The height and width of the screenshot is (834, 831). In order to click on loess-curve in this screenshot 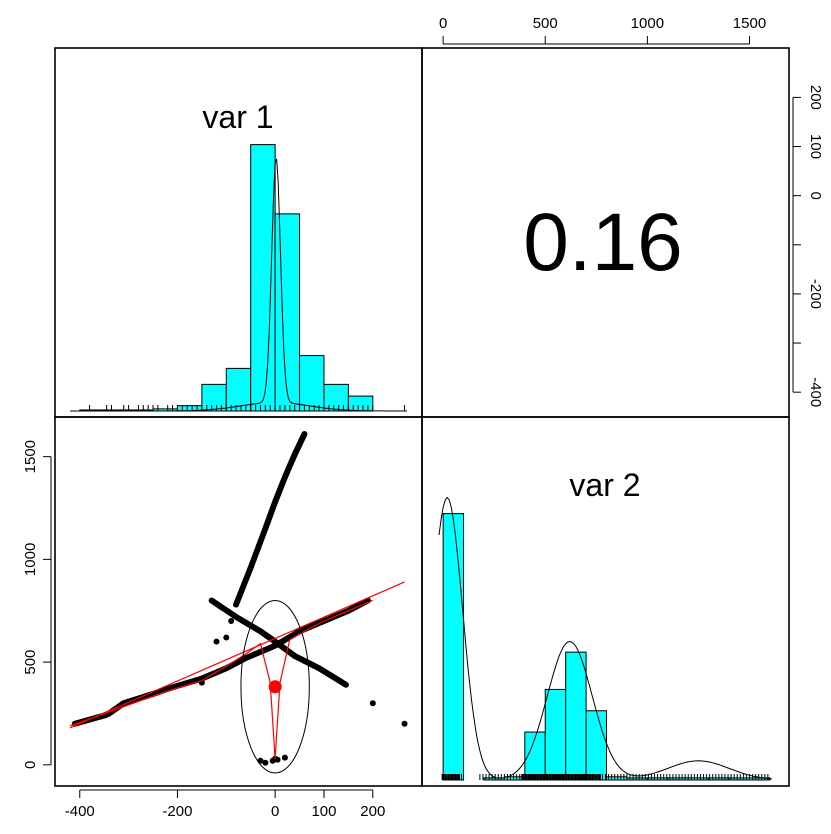, I will do `click(221, 679)`.